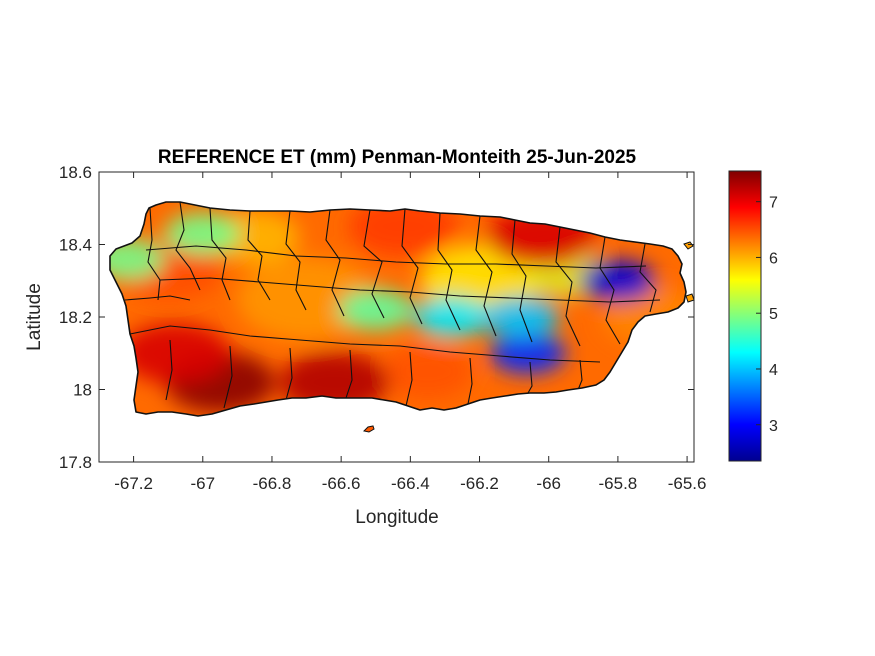 The image size is (875, 656). What do you see at coordinates (773, 203) in the screenshot?
I see `colorbar-tick-label: 7` at bounding box center [773, 203].